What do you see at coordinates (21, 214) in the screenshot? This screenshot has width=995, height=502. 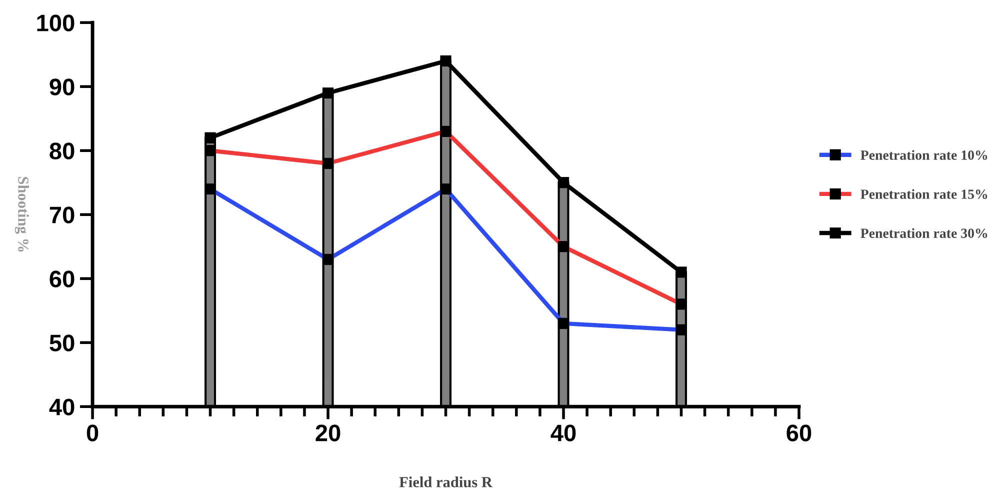 I see `y-axis-title: Shooting %` at bounding box center [21, 214].